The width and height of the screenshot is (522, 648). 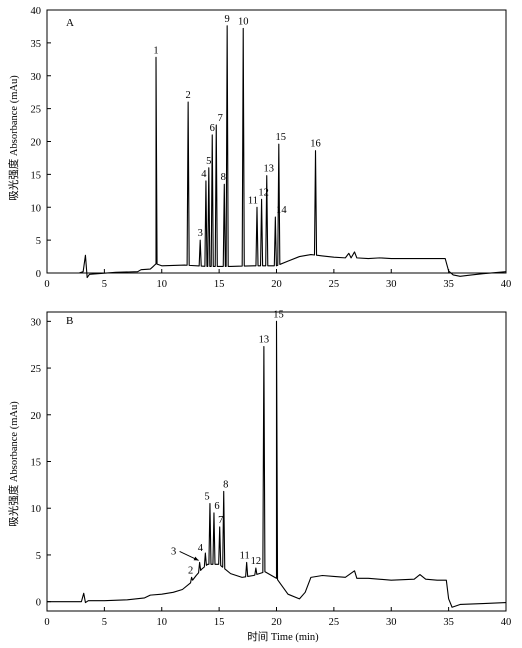 I want to click on peak-3-arrow-head, so click(x=196, y=558).